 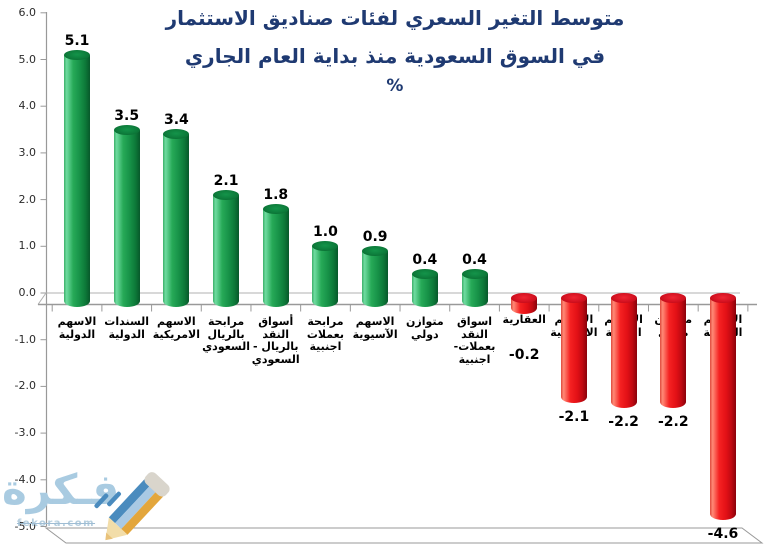 I want to click on category-label: مرابحة بعملات اجنبية, so click(x=325, y=334).